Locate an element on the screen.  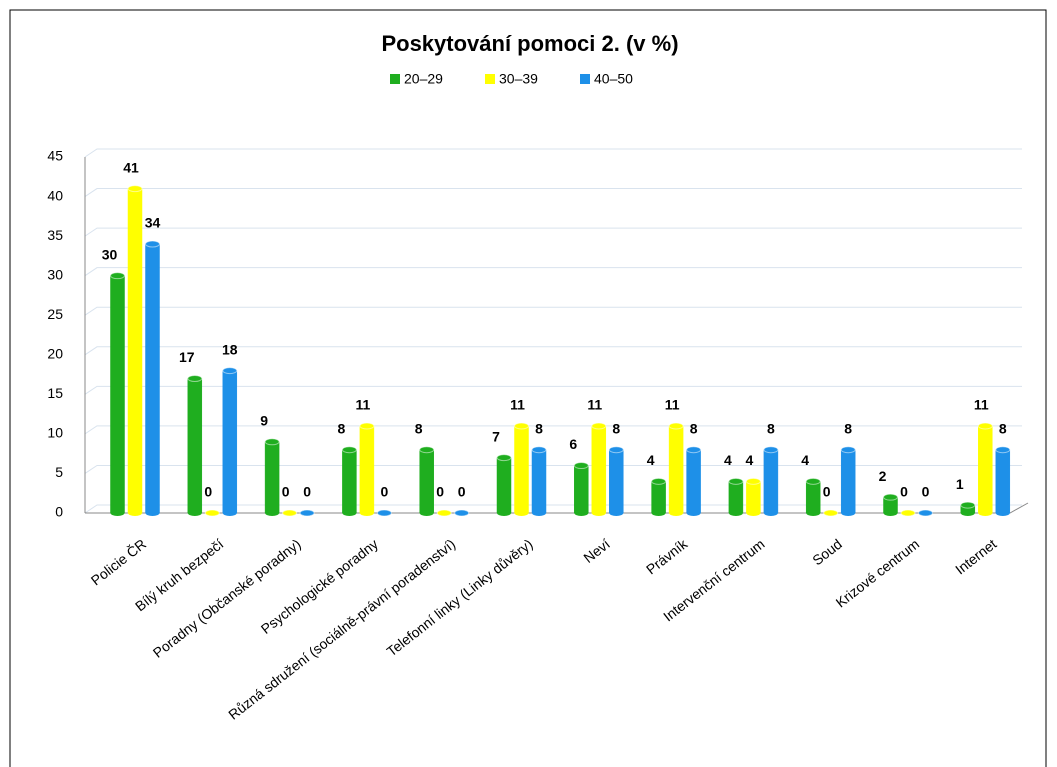
data-label: 18 is located at coordinates (230, 349).